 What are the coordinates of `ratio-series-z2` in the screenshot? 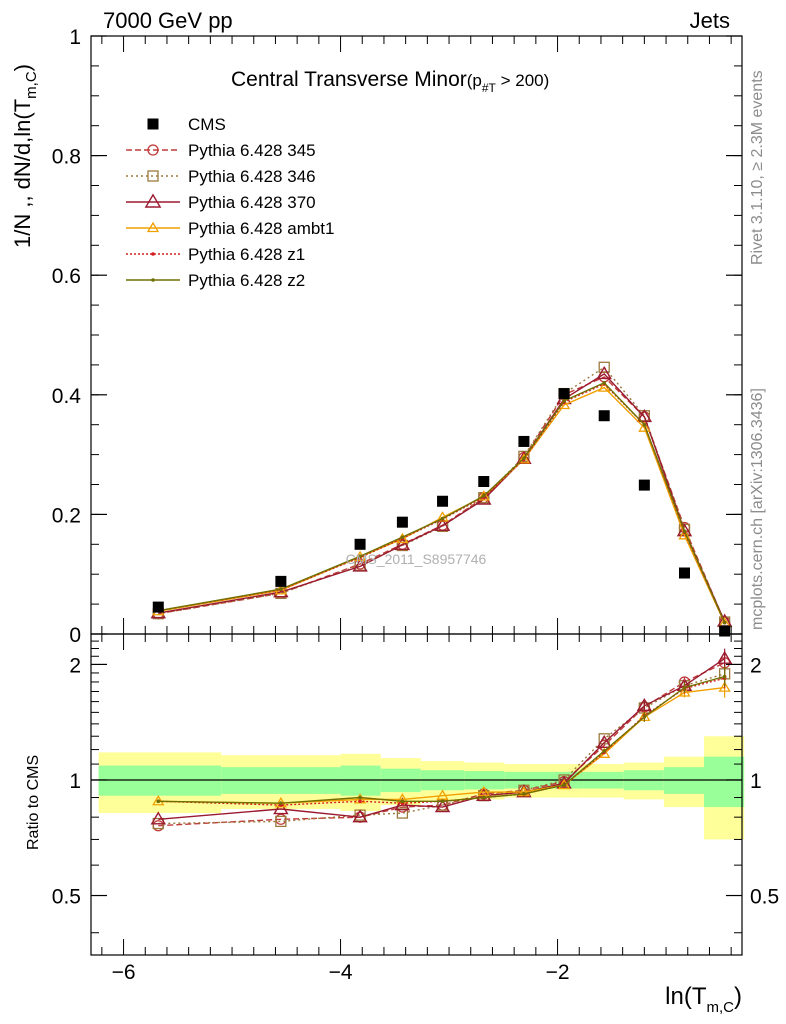 It's located at (441, 739).